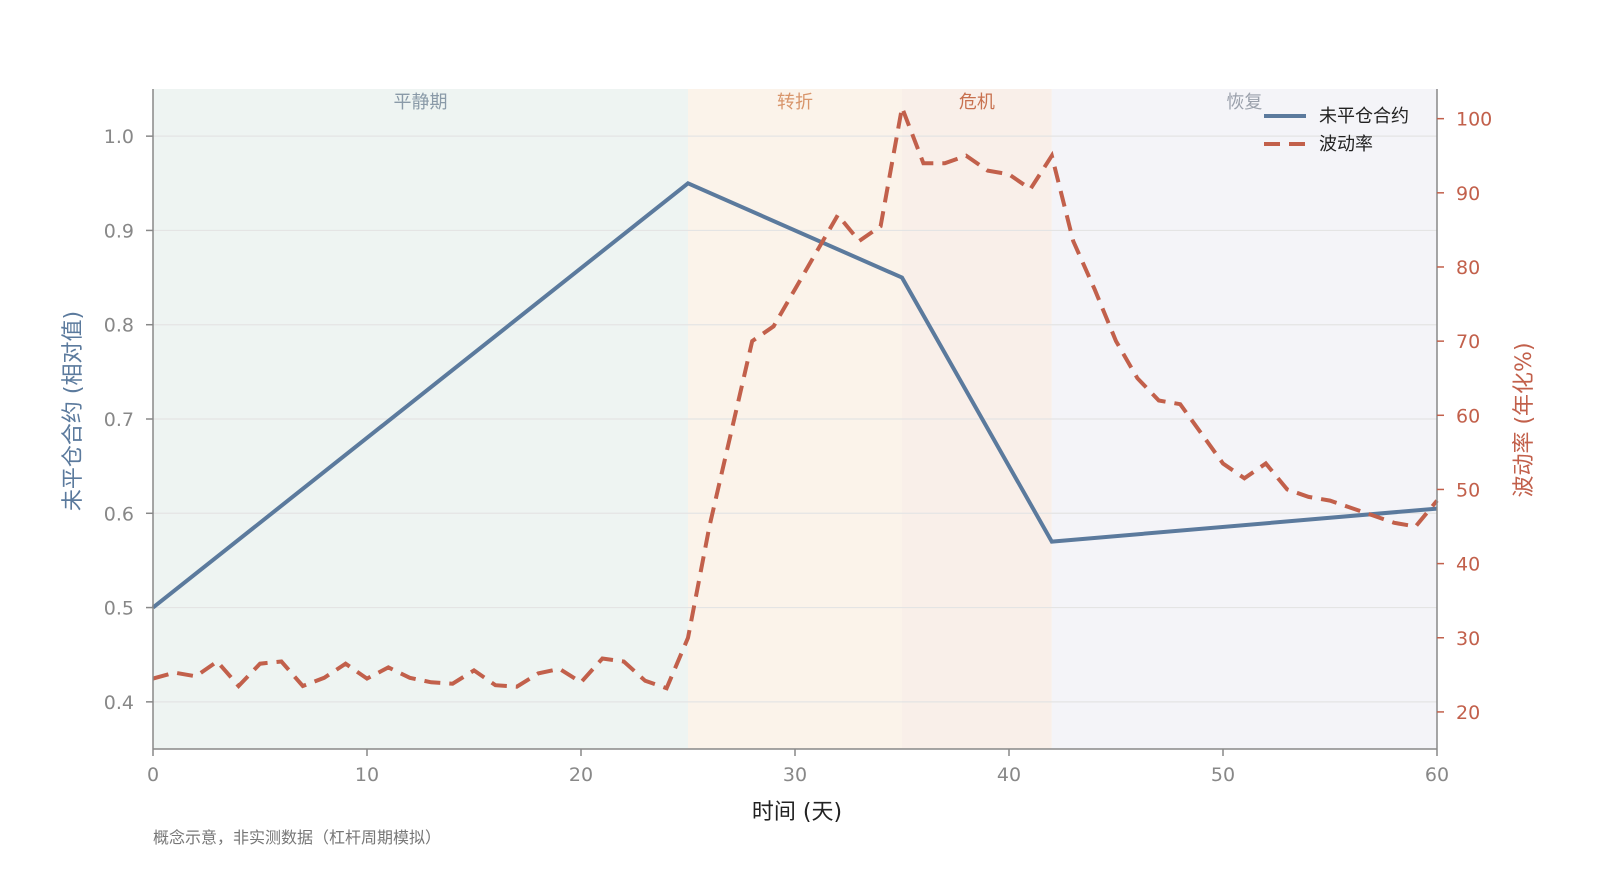 The image size is (1600, 889). I want to click on y-right-tick-label: 30, so click(1468, 639).